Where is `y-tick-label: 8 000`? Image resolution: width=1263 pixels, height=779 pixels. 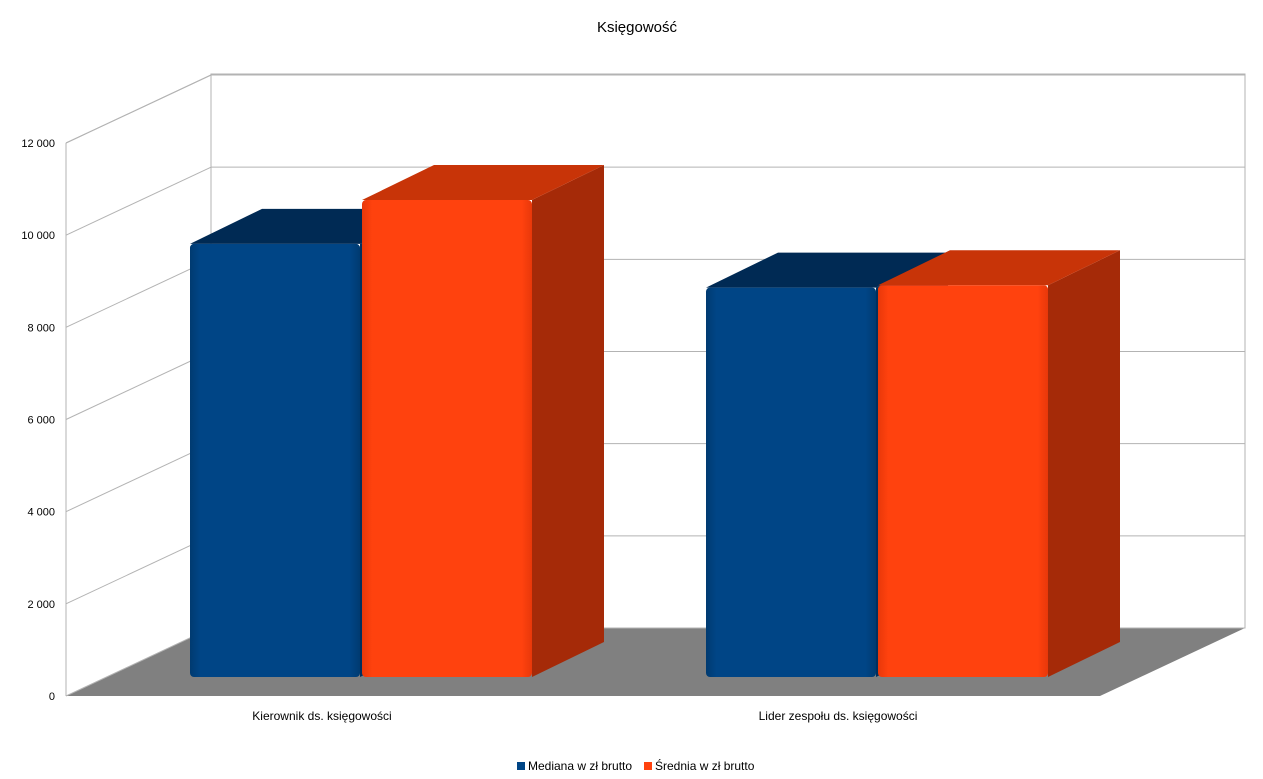 y-tick-label: 8 000 is located at coordinates (41, 328).